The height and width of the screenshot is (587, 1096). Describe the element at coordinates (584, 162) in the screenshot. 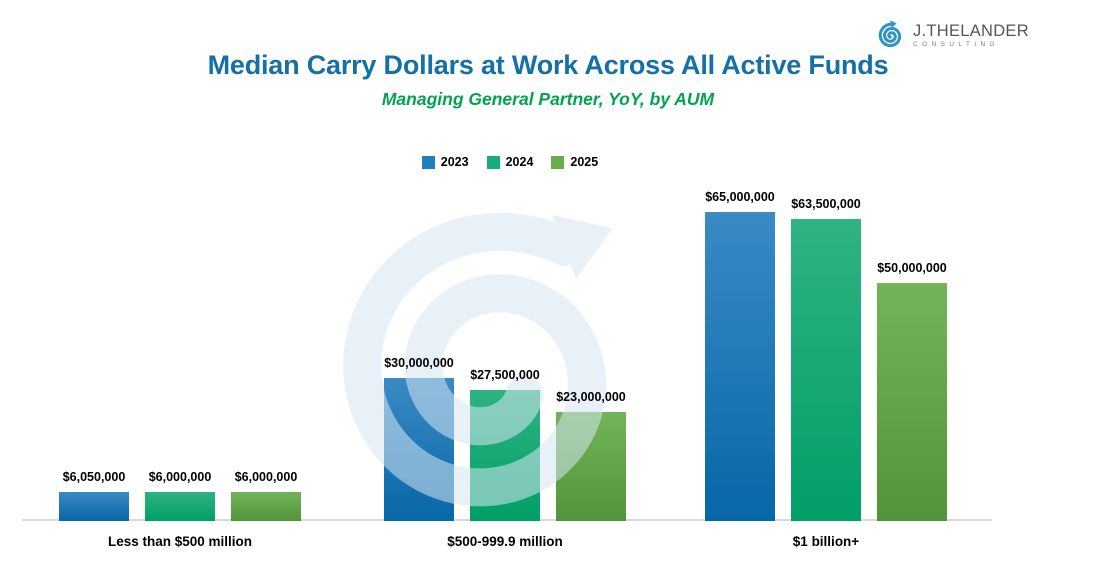

I see `legend-label: 2025` at that location.